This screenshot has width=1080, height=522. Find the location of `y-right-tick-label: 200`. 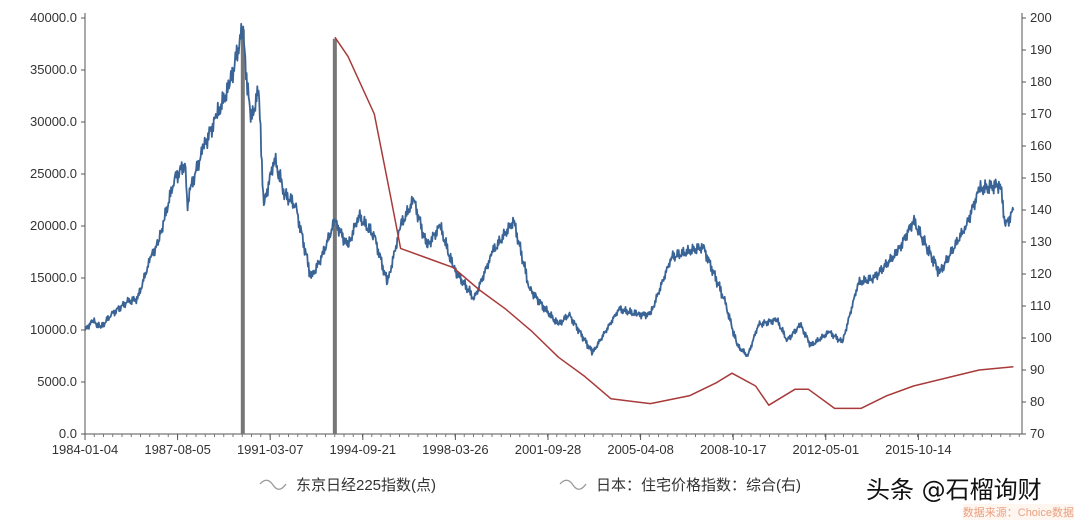

y-right-tick-label: 200 is located at coordinates (1041, 17).